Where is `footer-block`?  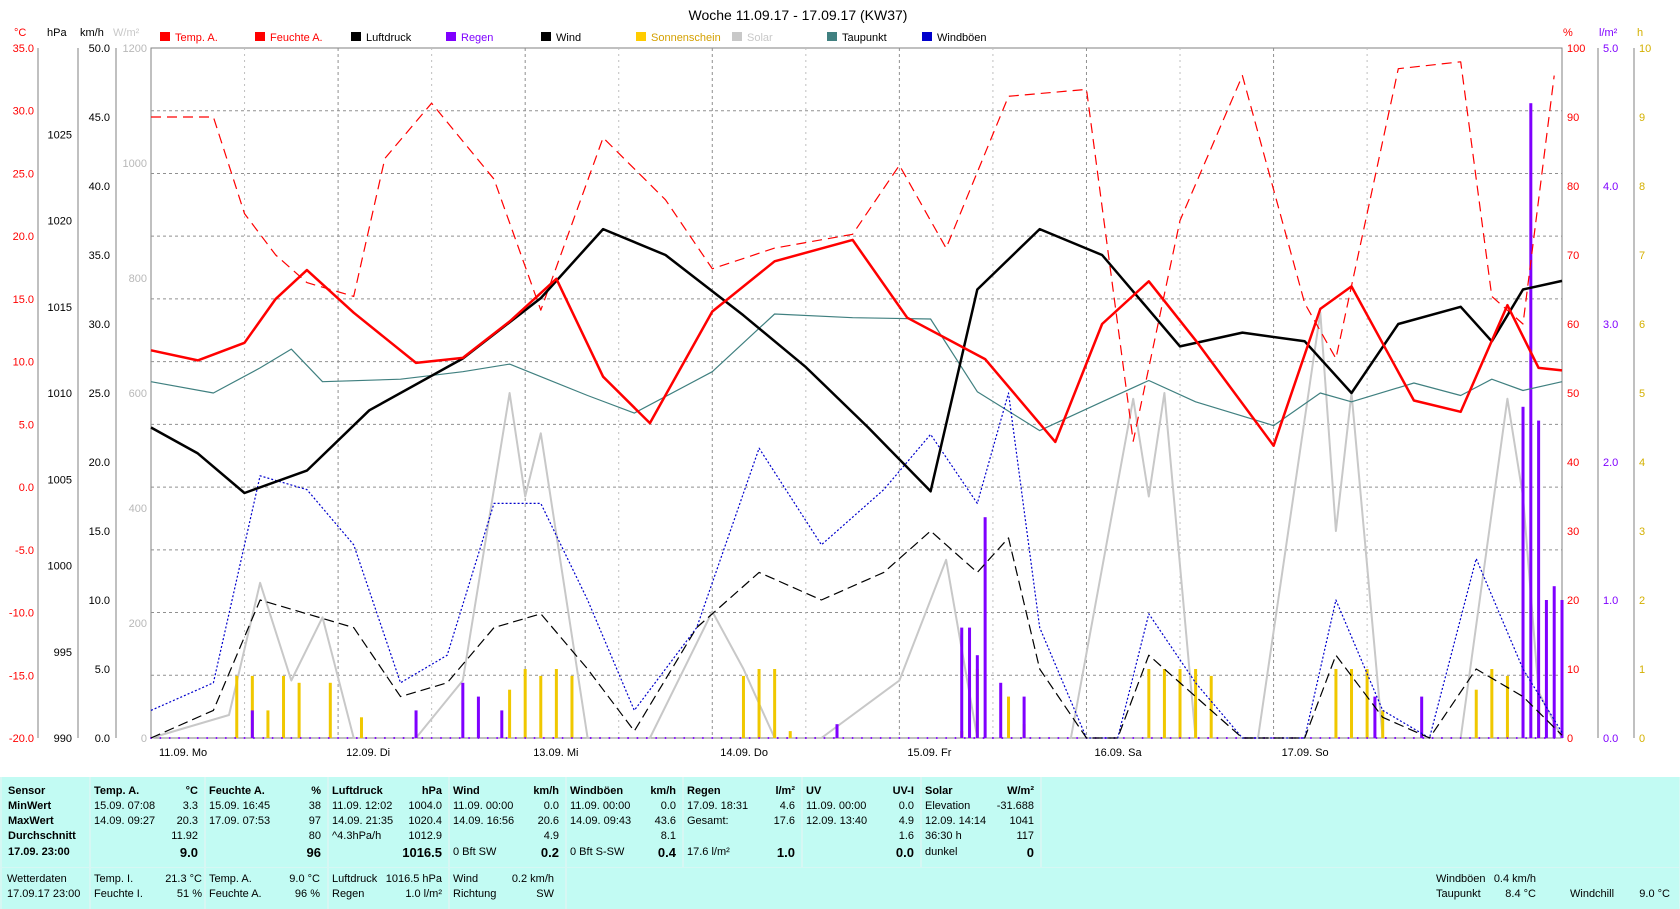
footer-block is located at coordinates (388, 888).